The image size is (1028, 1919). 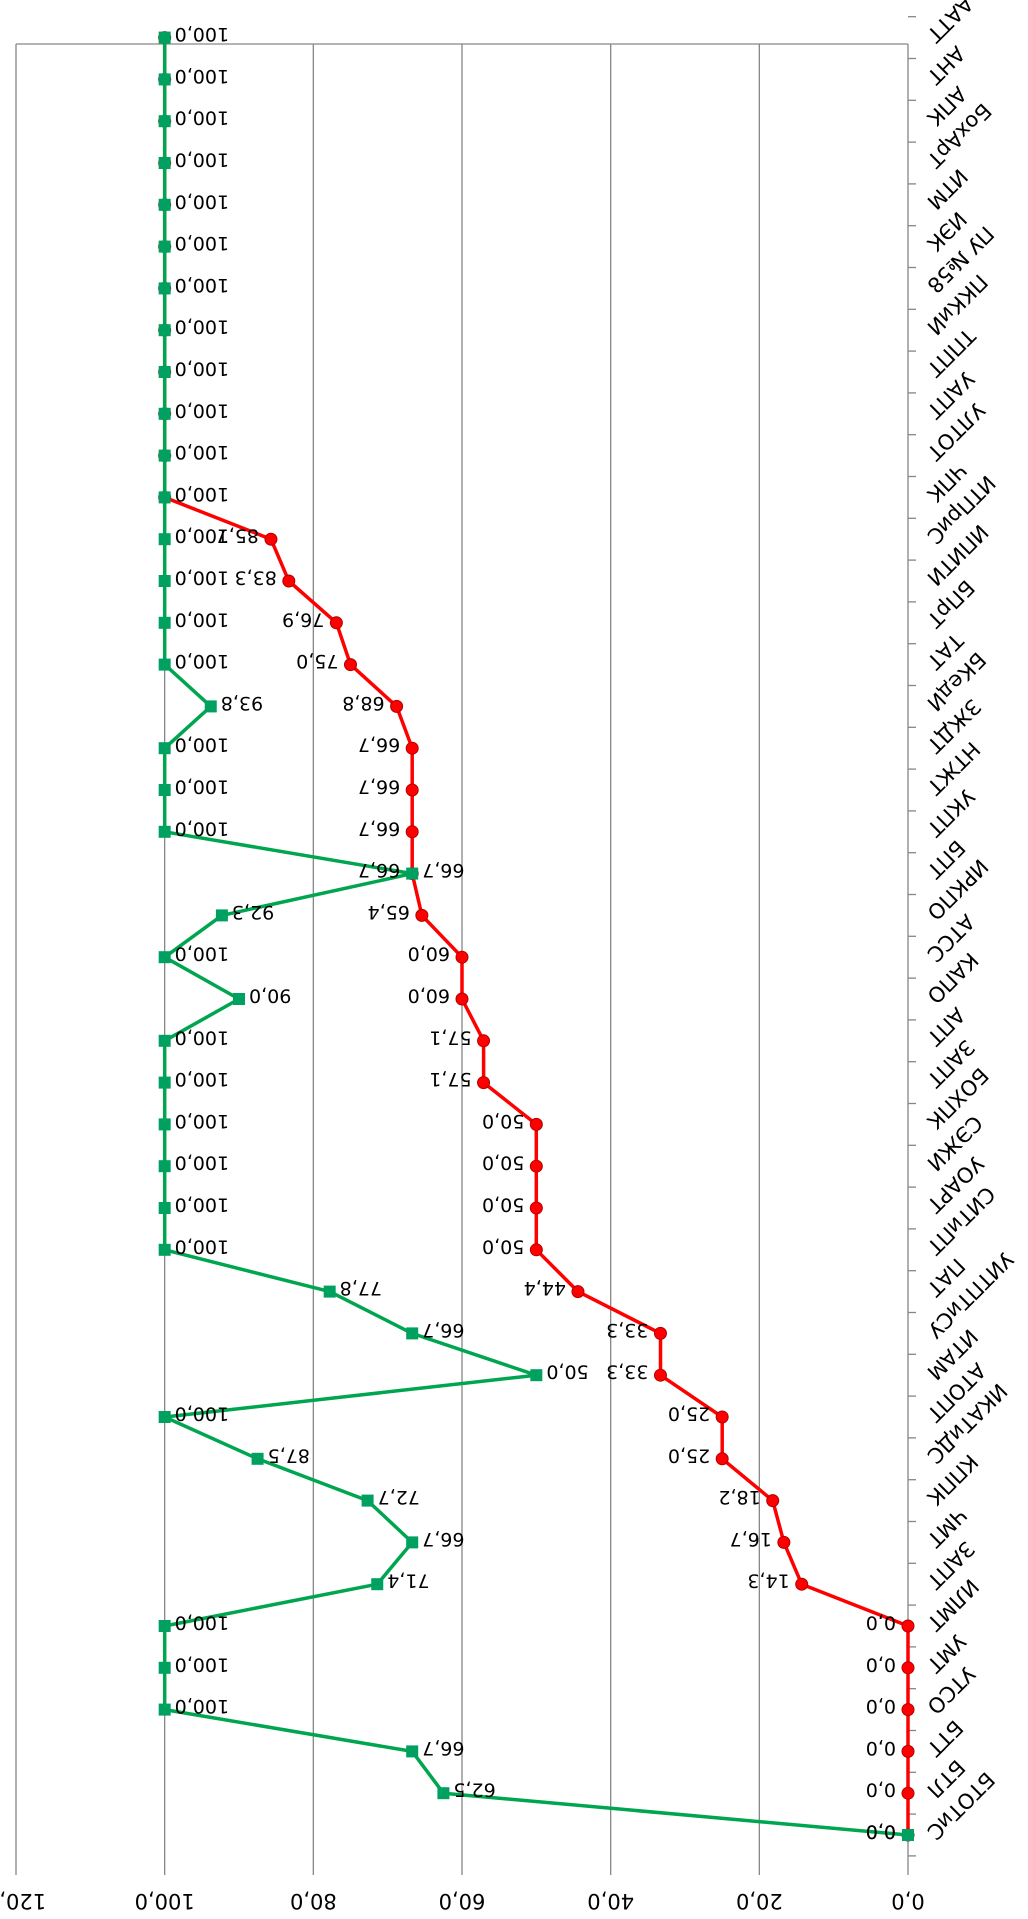 I want to click on data-label: 18,2, so click(x=739, y=1497).